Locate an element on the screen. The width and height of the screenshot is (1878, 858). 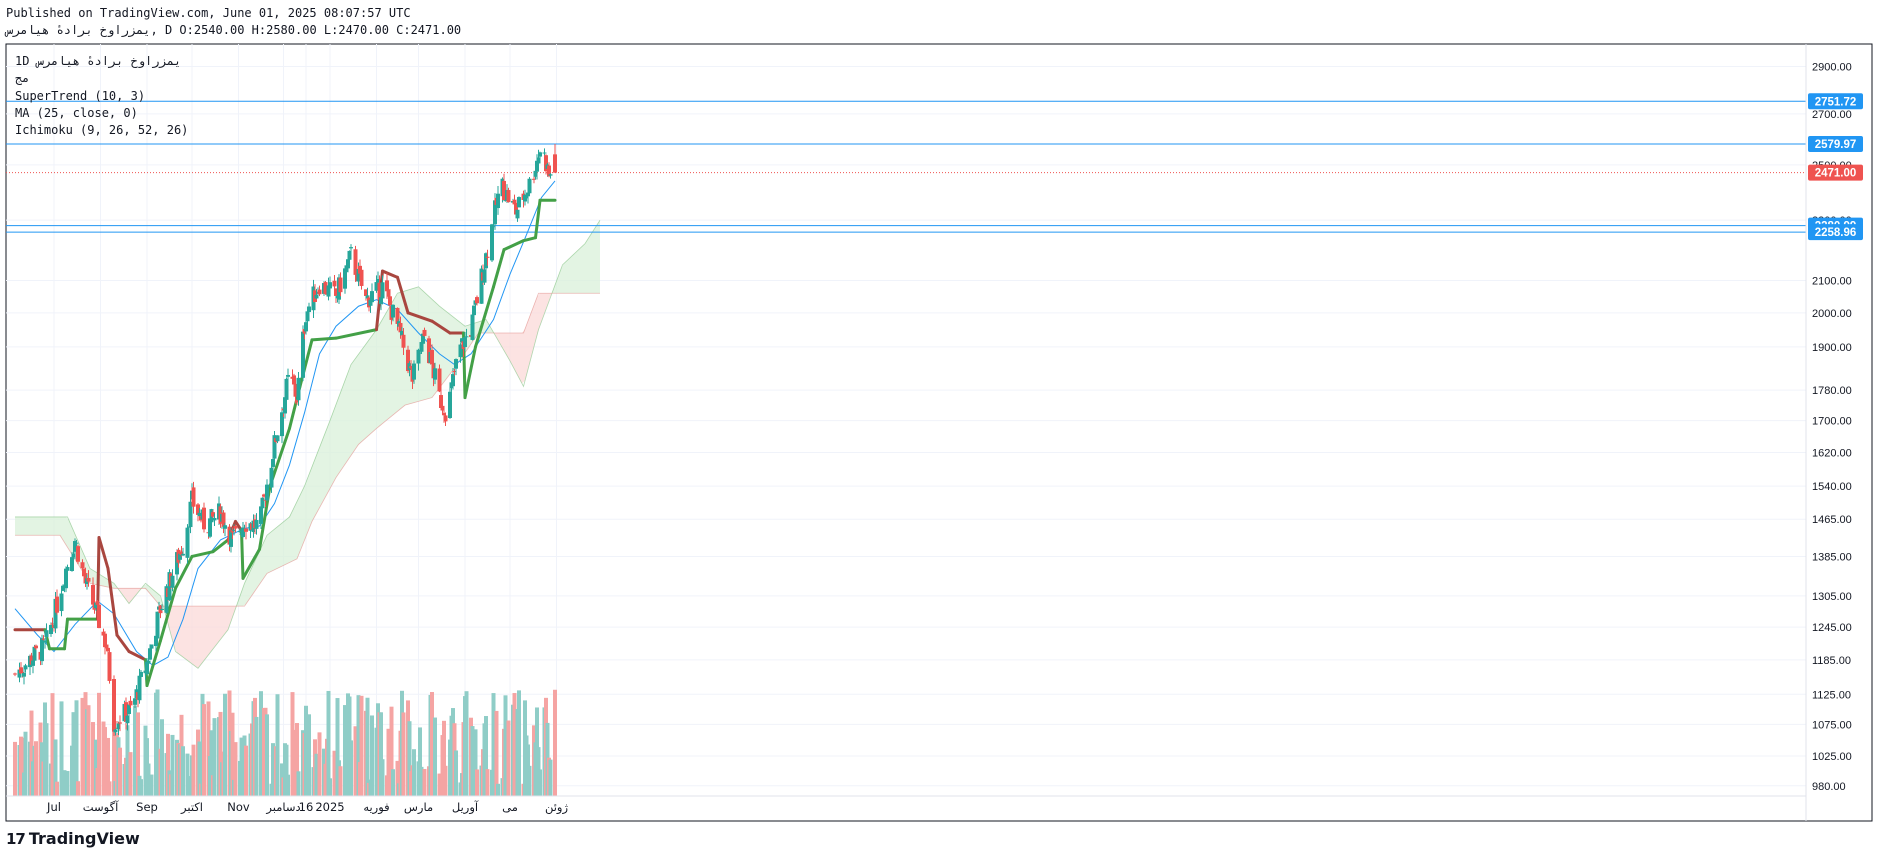
legend-ichimoku: Ichimoku (9, 26, 52, 26) is located at coordinates (102, 130).